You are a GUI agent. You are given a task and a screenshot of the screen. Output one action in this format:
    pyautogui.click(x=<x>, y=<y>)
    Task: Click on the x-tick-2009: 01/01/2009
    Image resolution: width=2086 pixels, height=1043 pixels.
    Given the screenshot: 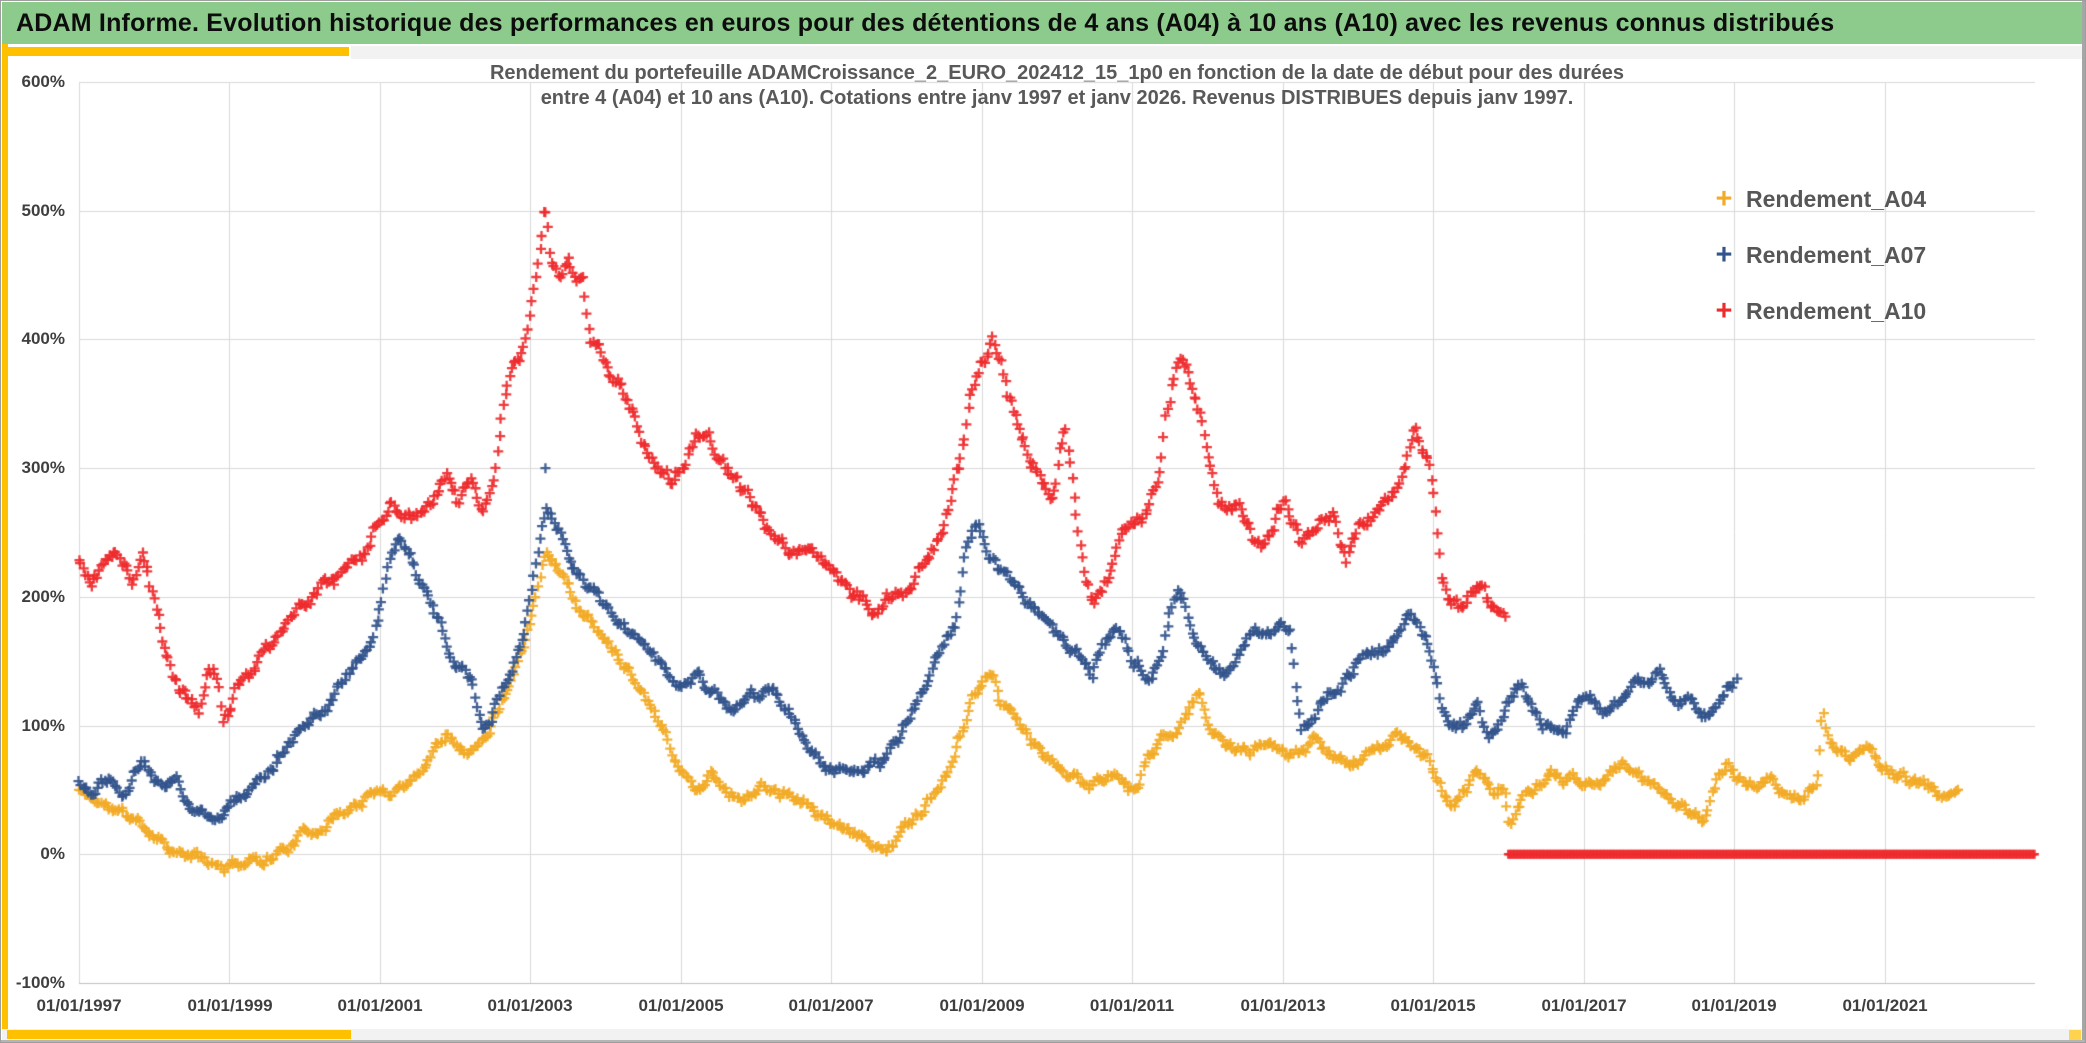 What is the action you would take?
    pyautogui.click(x=982, y=1005)
    